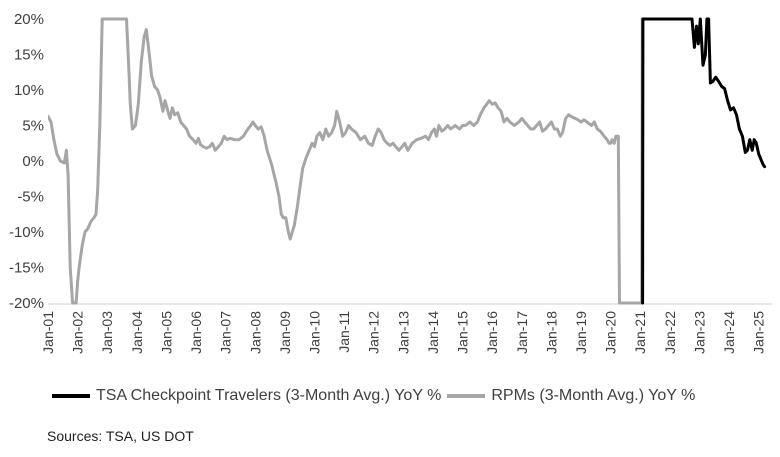 The height and width of the screenshot is (457, 780). I want to click on y-tick-label: 15%, so click(29, 55).